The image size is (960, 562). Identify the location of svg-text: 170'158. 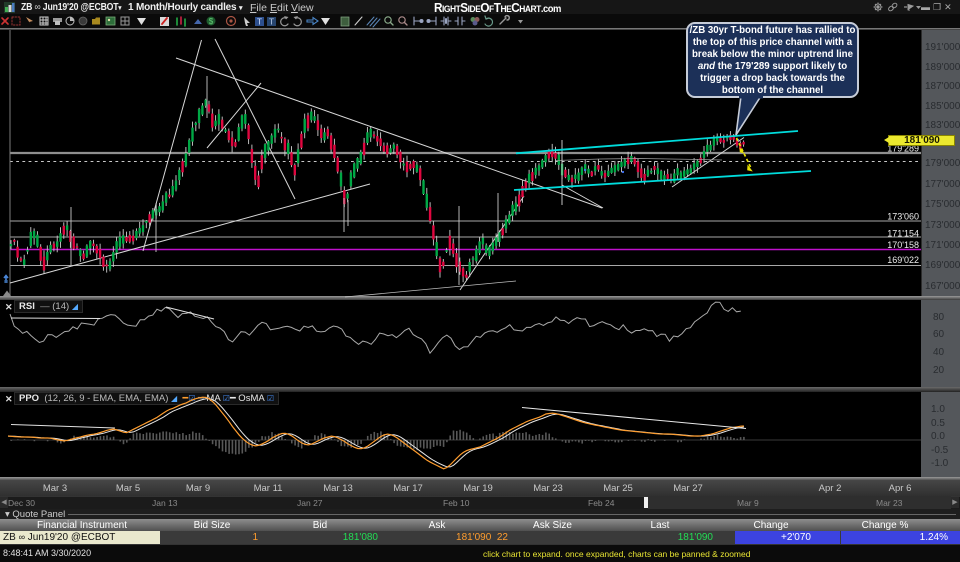
(903, 245).